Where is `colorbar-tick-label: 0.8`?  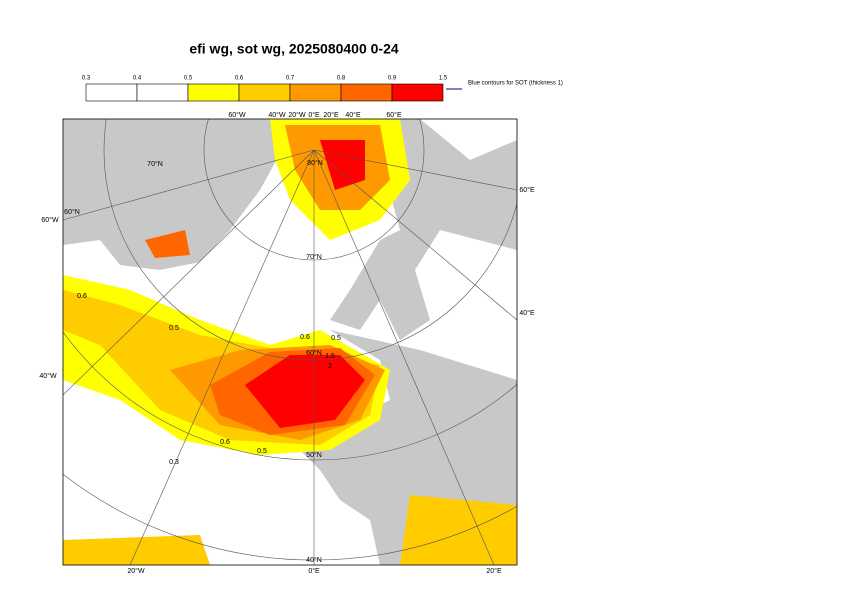
colorbar-tick-label: 0.8 is located at coordinates (341, 79).